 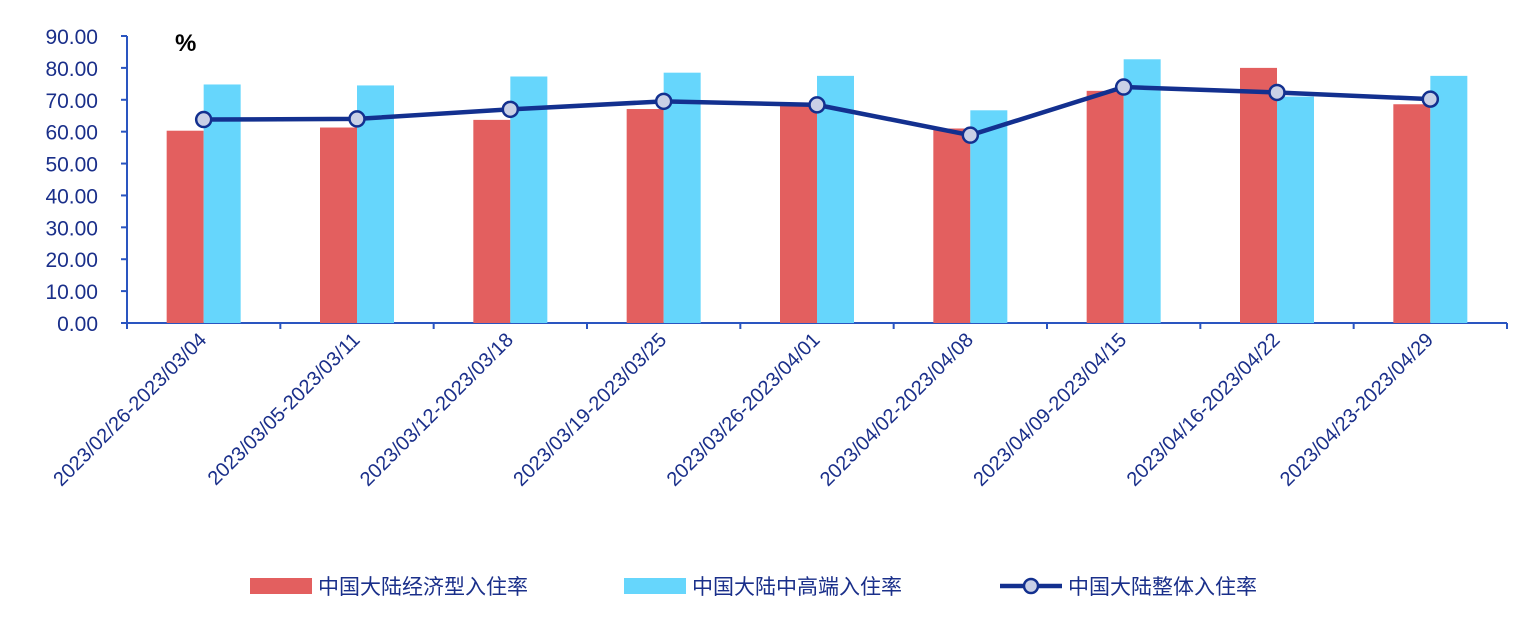 I want to click on y-tick-label: 90.00, so click(x=71, y=37).